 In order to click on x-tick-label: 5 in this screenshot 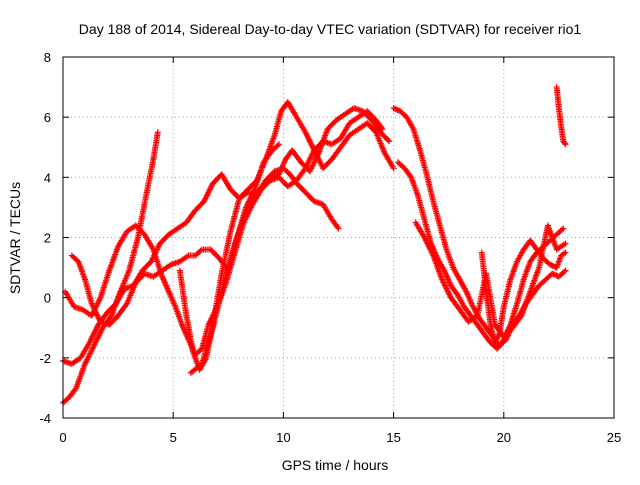, I will do `click(173, 437)`.